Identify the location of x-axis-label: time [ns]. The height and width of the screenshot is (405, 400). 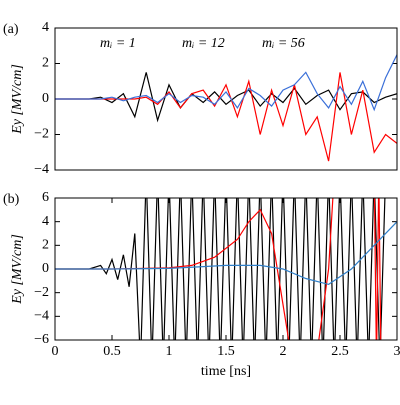
(226, 371).